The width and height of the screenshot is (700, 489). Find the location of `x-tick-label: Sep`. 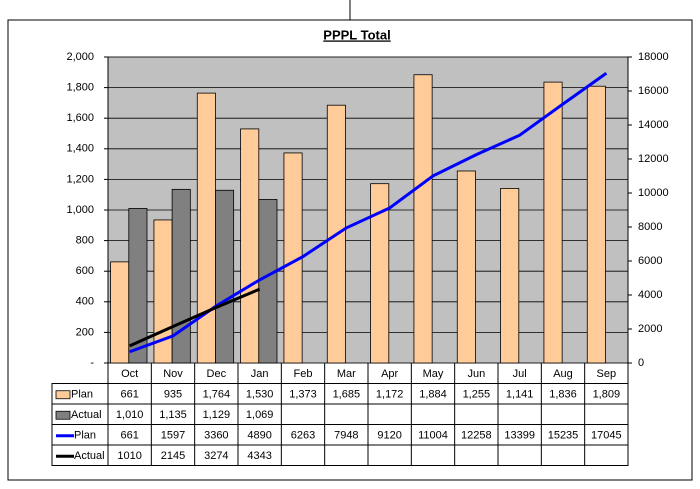

x-tick-label: Sep is located at coordinates (607, 374).